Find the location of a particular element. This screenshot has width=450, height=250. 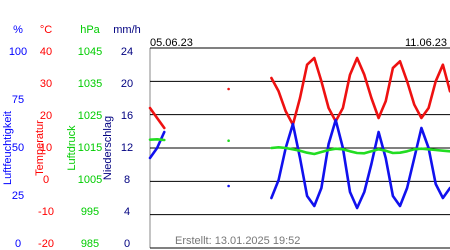

y-tick-label: 1035 is located at coordinates (90, 84).